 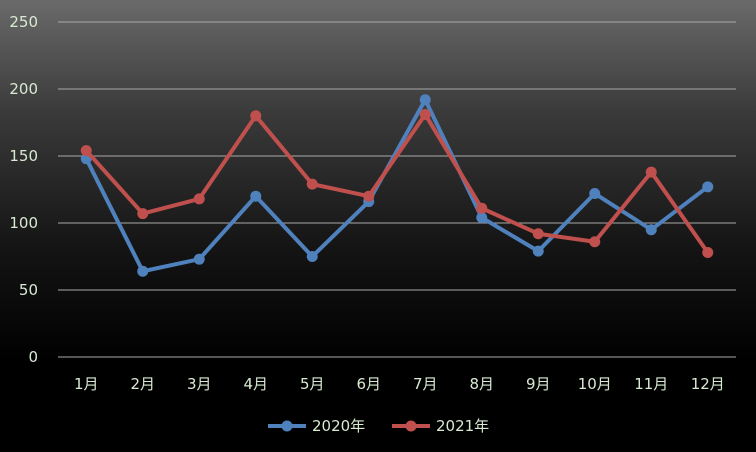 What do you see at coordinates (312, 384) in the screenshot?
I see `x-tick-label: 5月` at bounding box center [312, 384].